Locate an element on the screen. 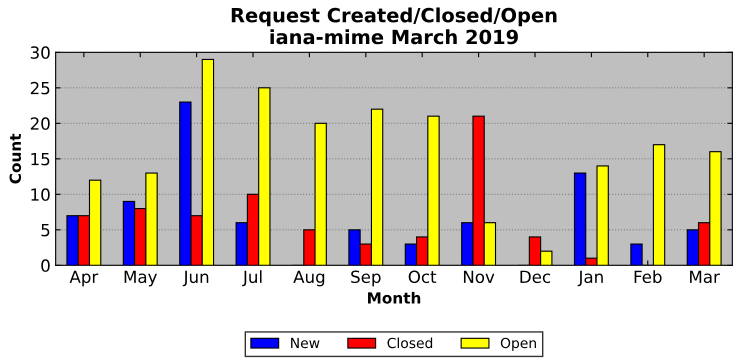 The width and height of the screenshot is (742, 361). x-tick-label: Oct is located at coordinates (422, 277).